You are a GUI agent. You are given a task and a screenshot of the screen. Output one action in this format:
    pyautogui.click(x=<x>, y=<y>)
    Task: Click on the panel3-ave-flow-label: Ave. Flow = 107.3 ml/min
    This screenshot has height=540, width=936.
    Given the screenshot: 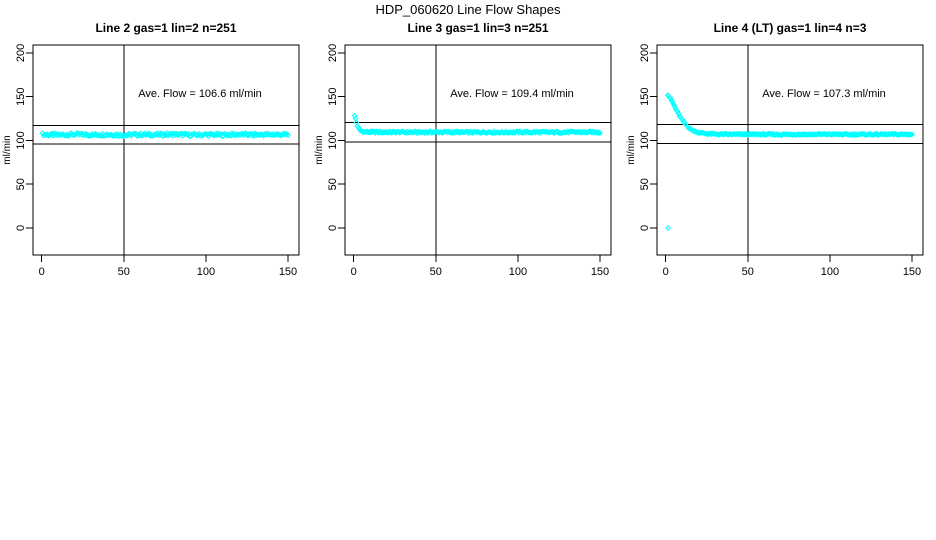 What is the action you would take?
    pyautogui.click(x=824, y=94)
    